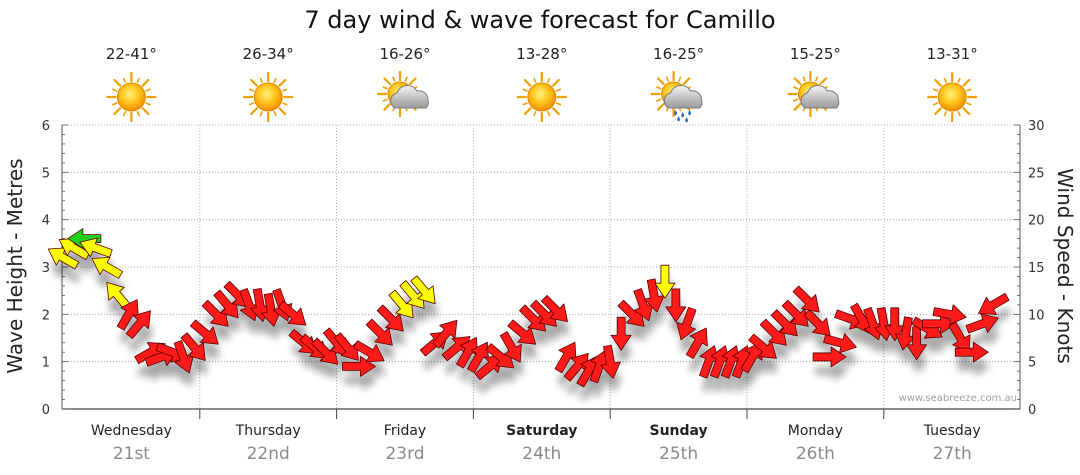 The width and height of the screenshot is (1080, 475). Describe the element at coordinates (952, 54) in the screenshot. I see `temperature-range: 13-31°` at that location.